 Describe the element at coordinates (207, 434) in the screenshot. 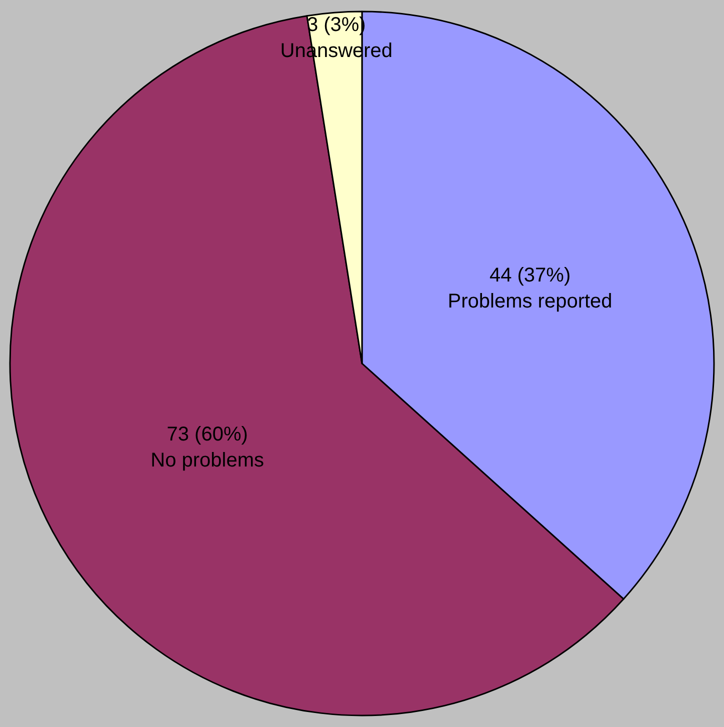

I see `data-label: 73 (60%)` at that location.